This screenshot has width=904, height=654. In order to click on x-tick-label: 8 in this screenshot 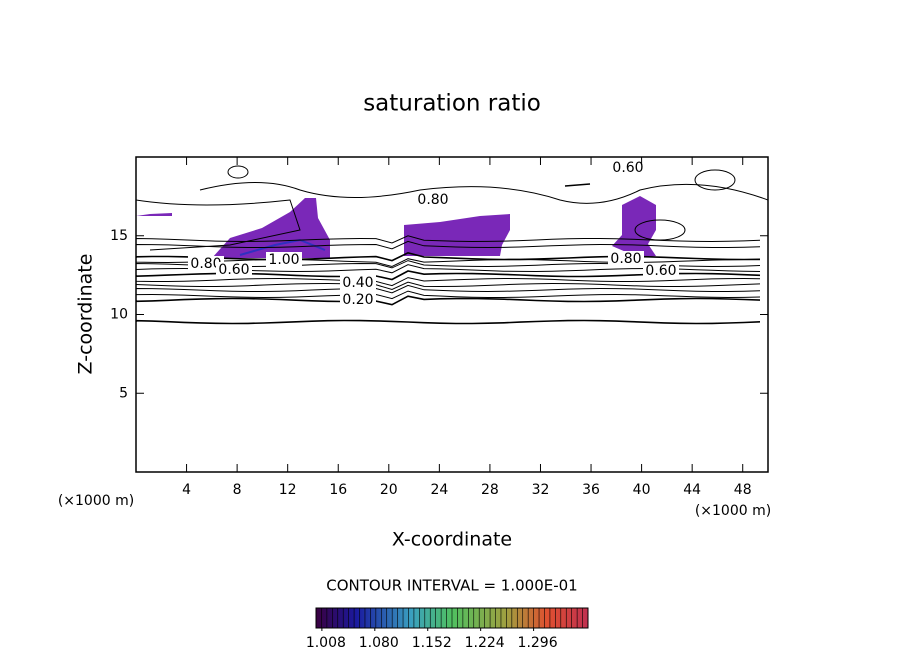, I will do `click(237, 490)`.